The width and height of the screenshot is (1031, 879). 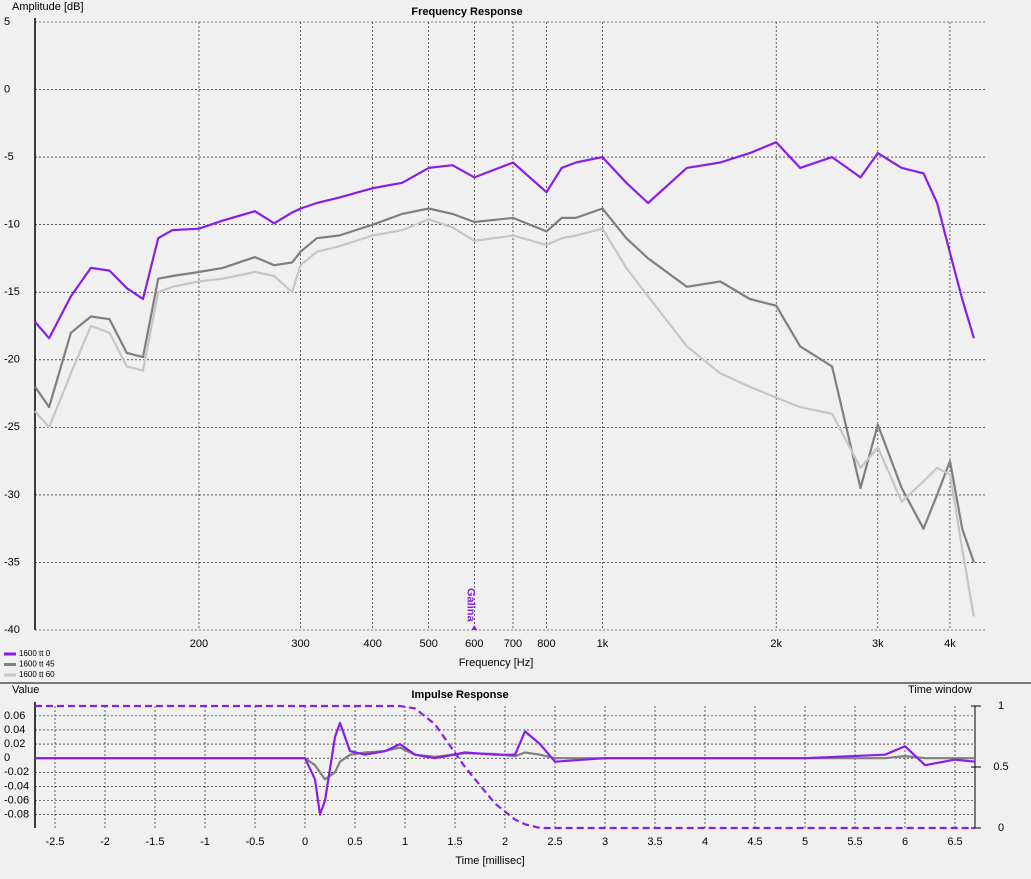 I want to click on x-tick-label: 300, so click(x=300, y=644).